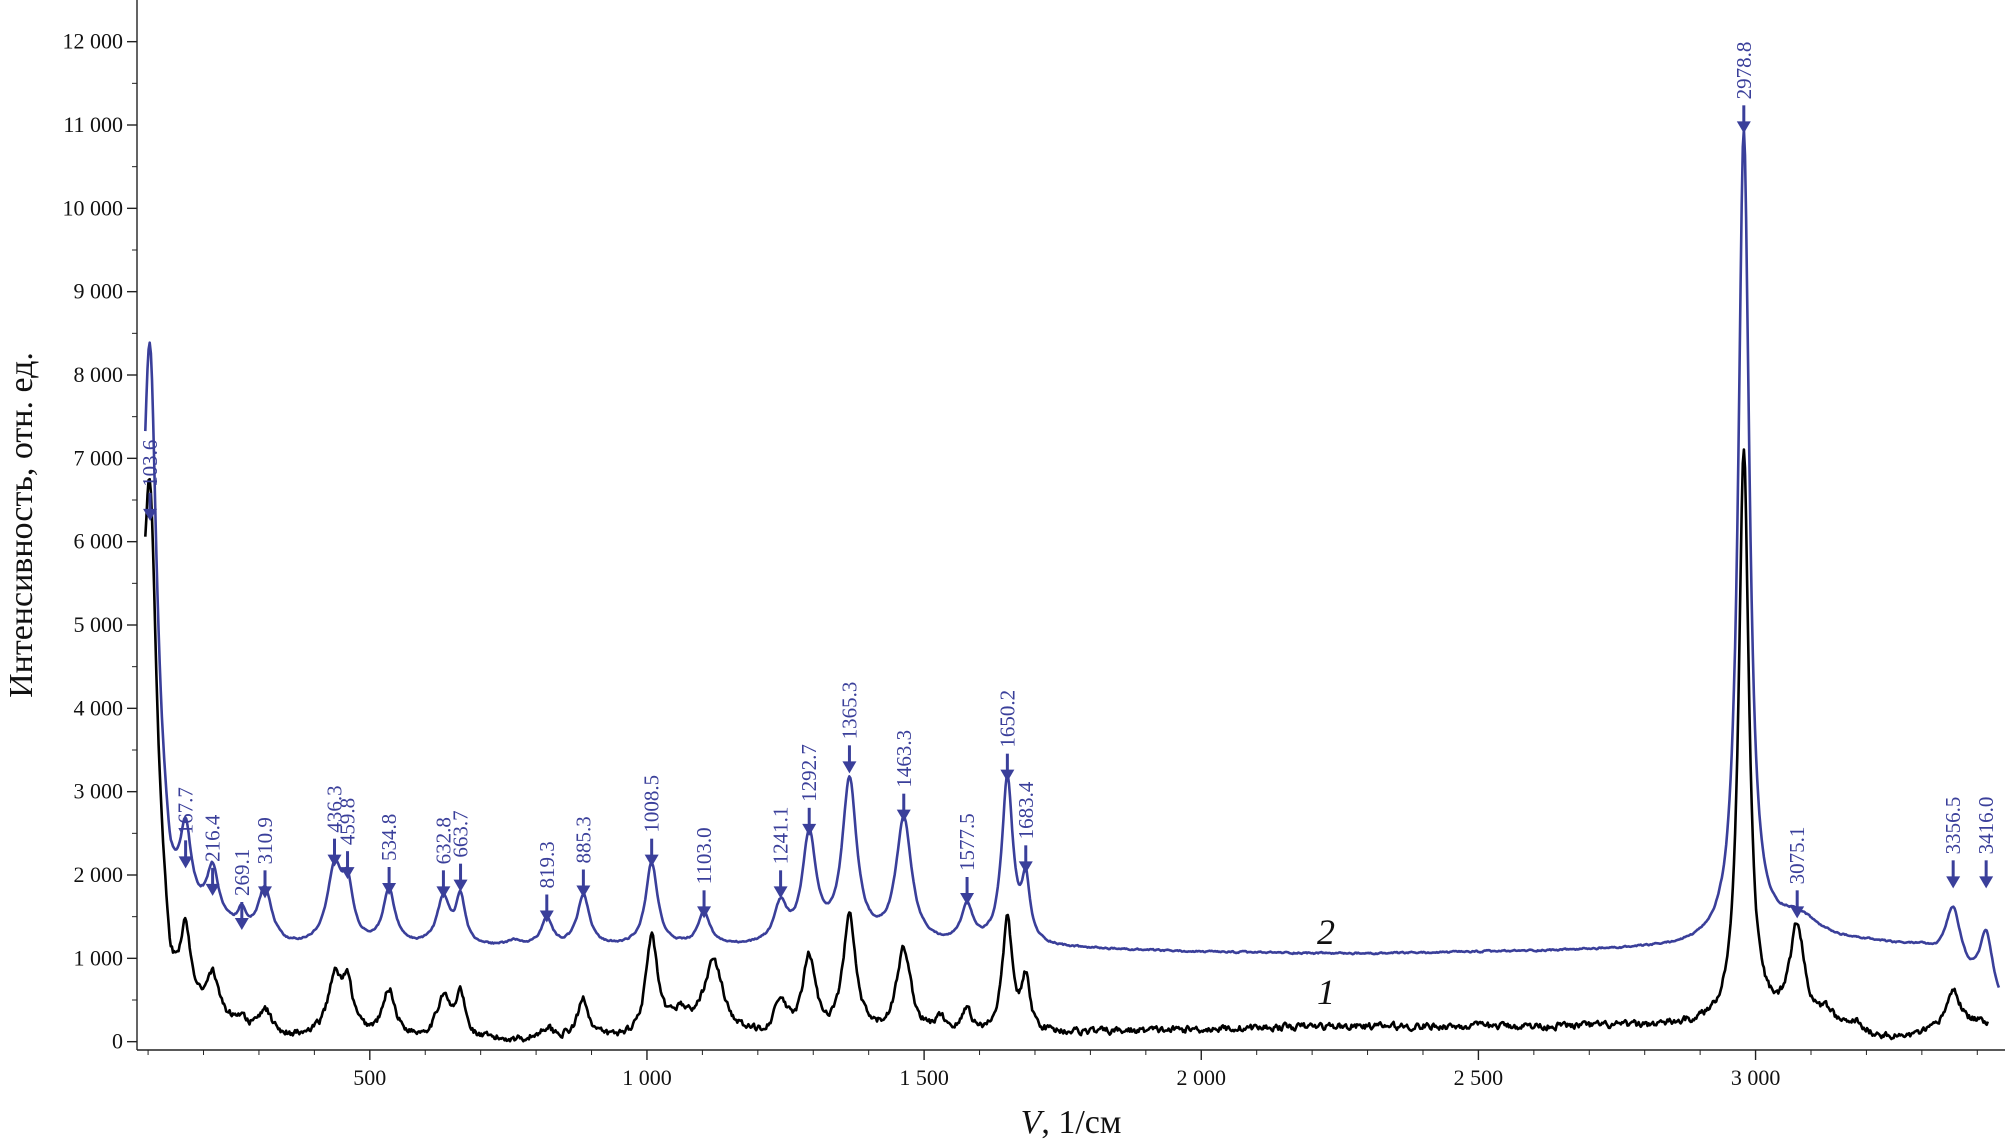 The width and height of the screenshot is (2011, 1142). What do you see at coordinates (93, 207) in the screenshot?
I see `y-tick-label: 10 000` at bounding box center [93, 207].